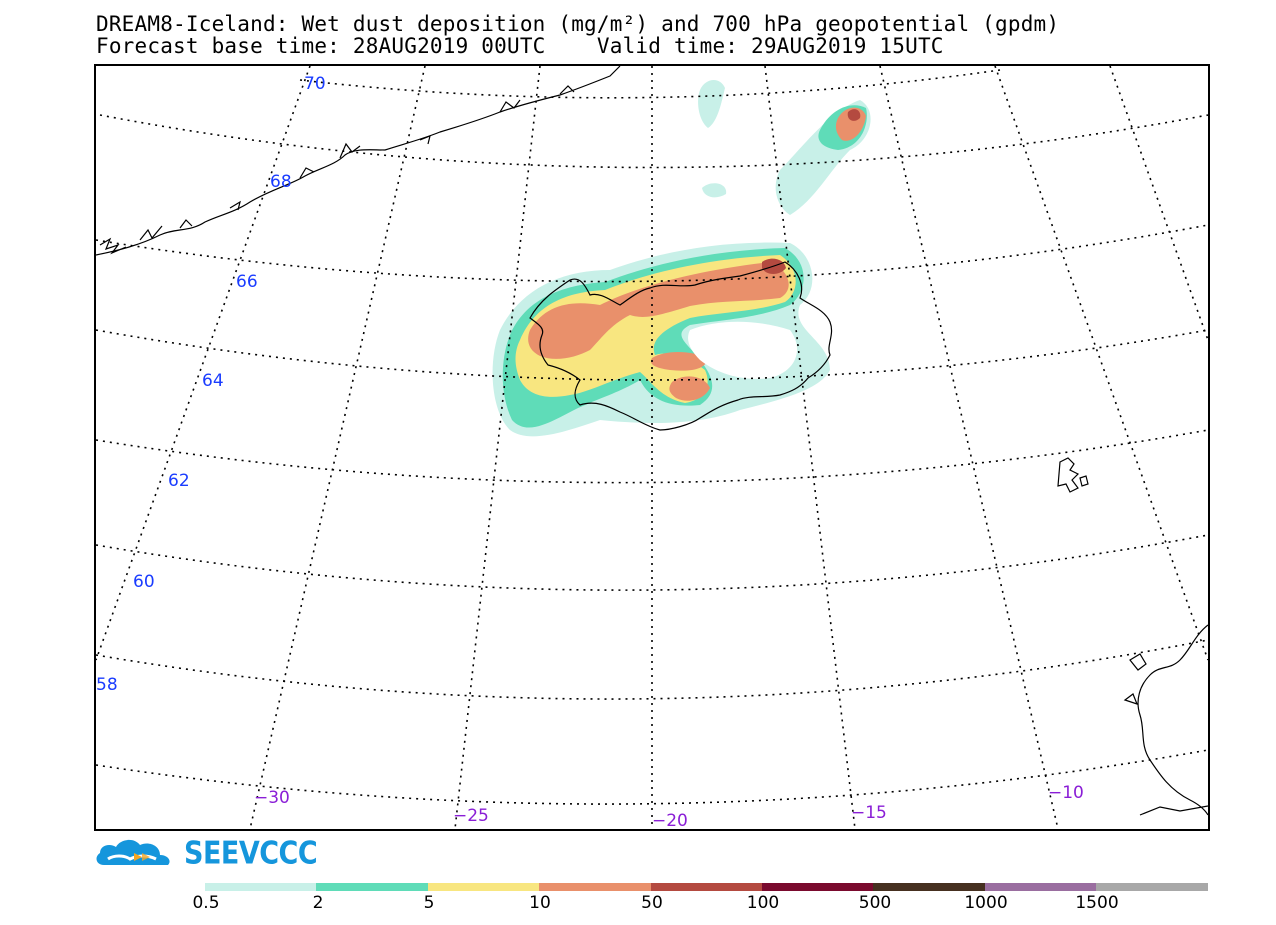 This screenshot has width=1276, height=925. Describe the element at coordinates (652, 903) in the screenshot. I see `legend-label: 50` at that location.